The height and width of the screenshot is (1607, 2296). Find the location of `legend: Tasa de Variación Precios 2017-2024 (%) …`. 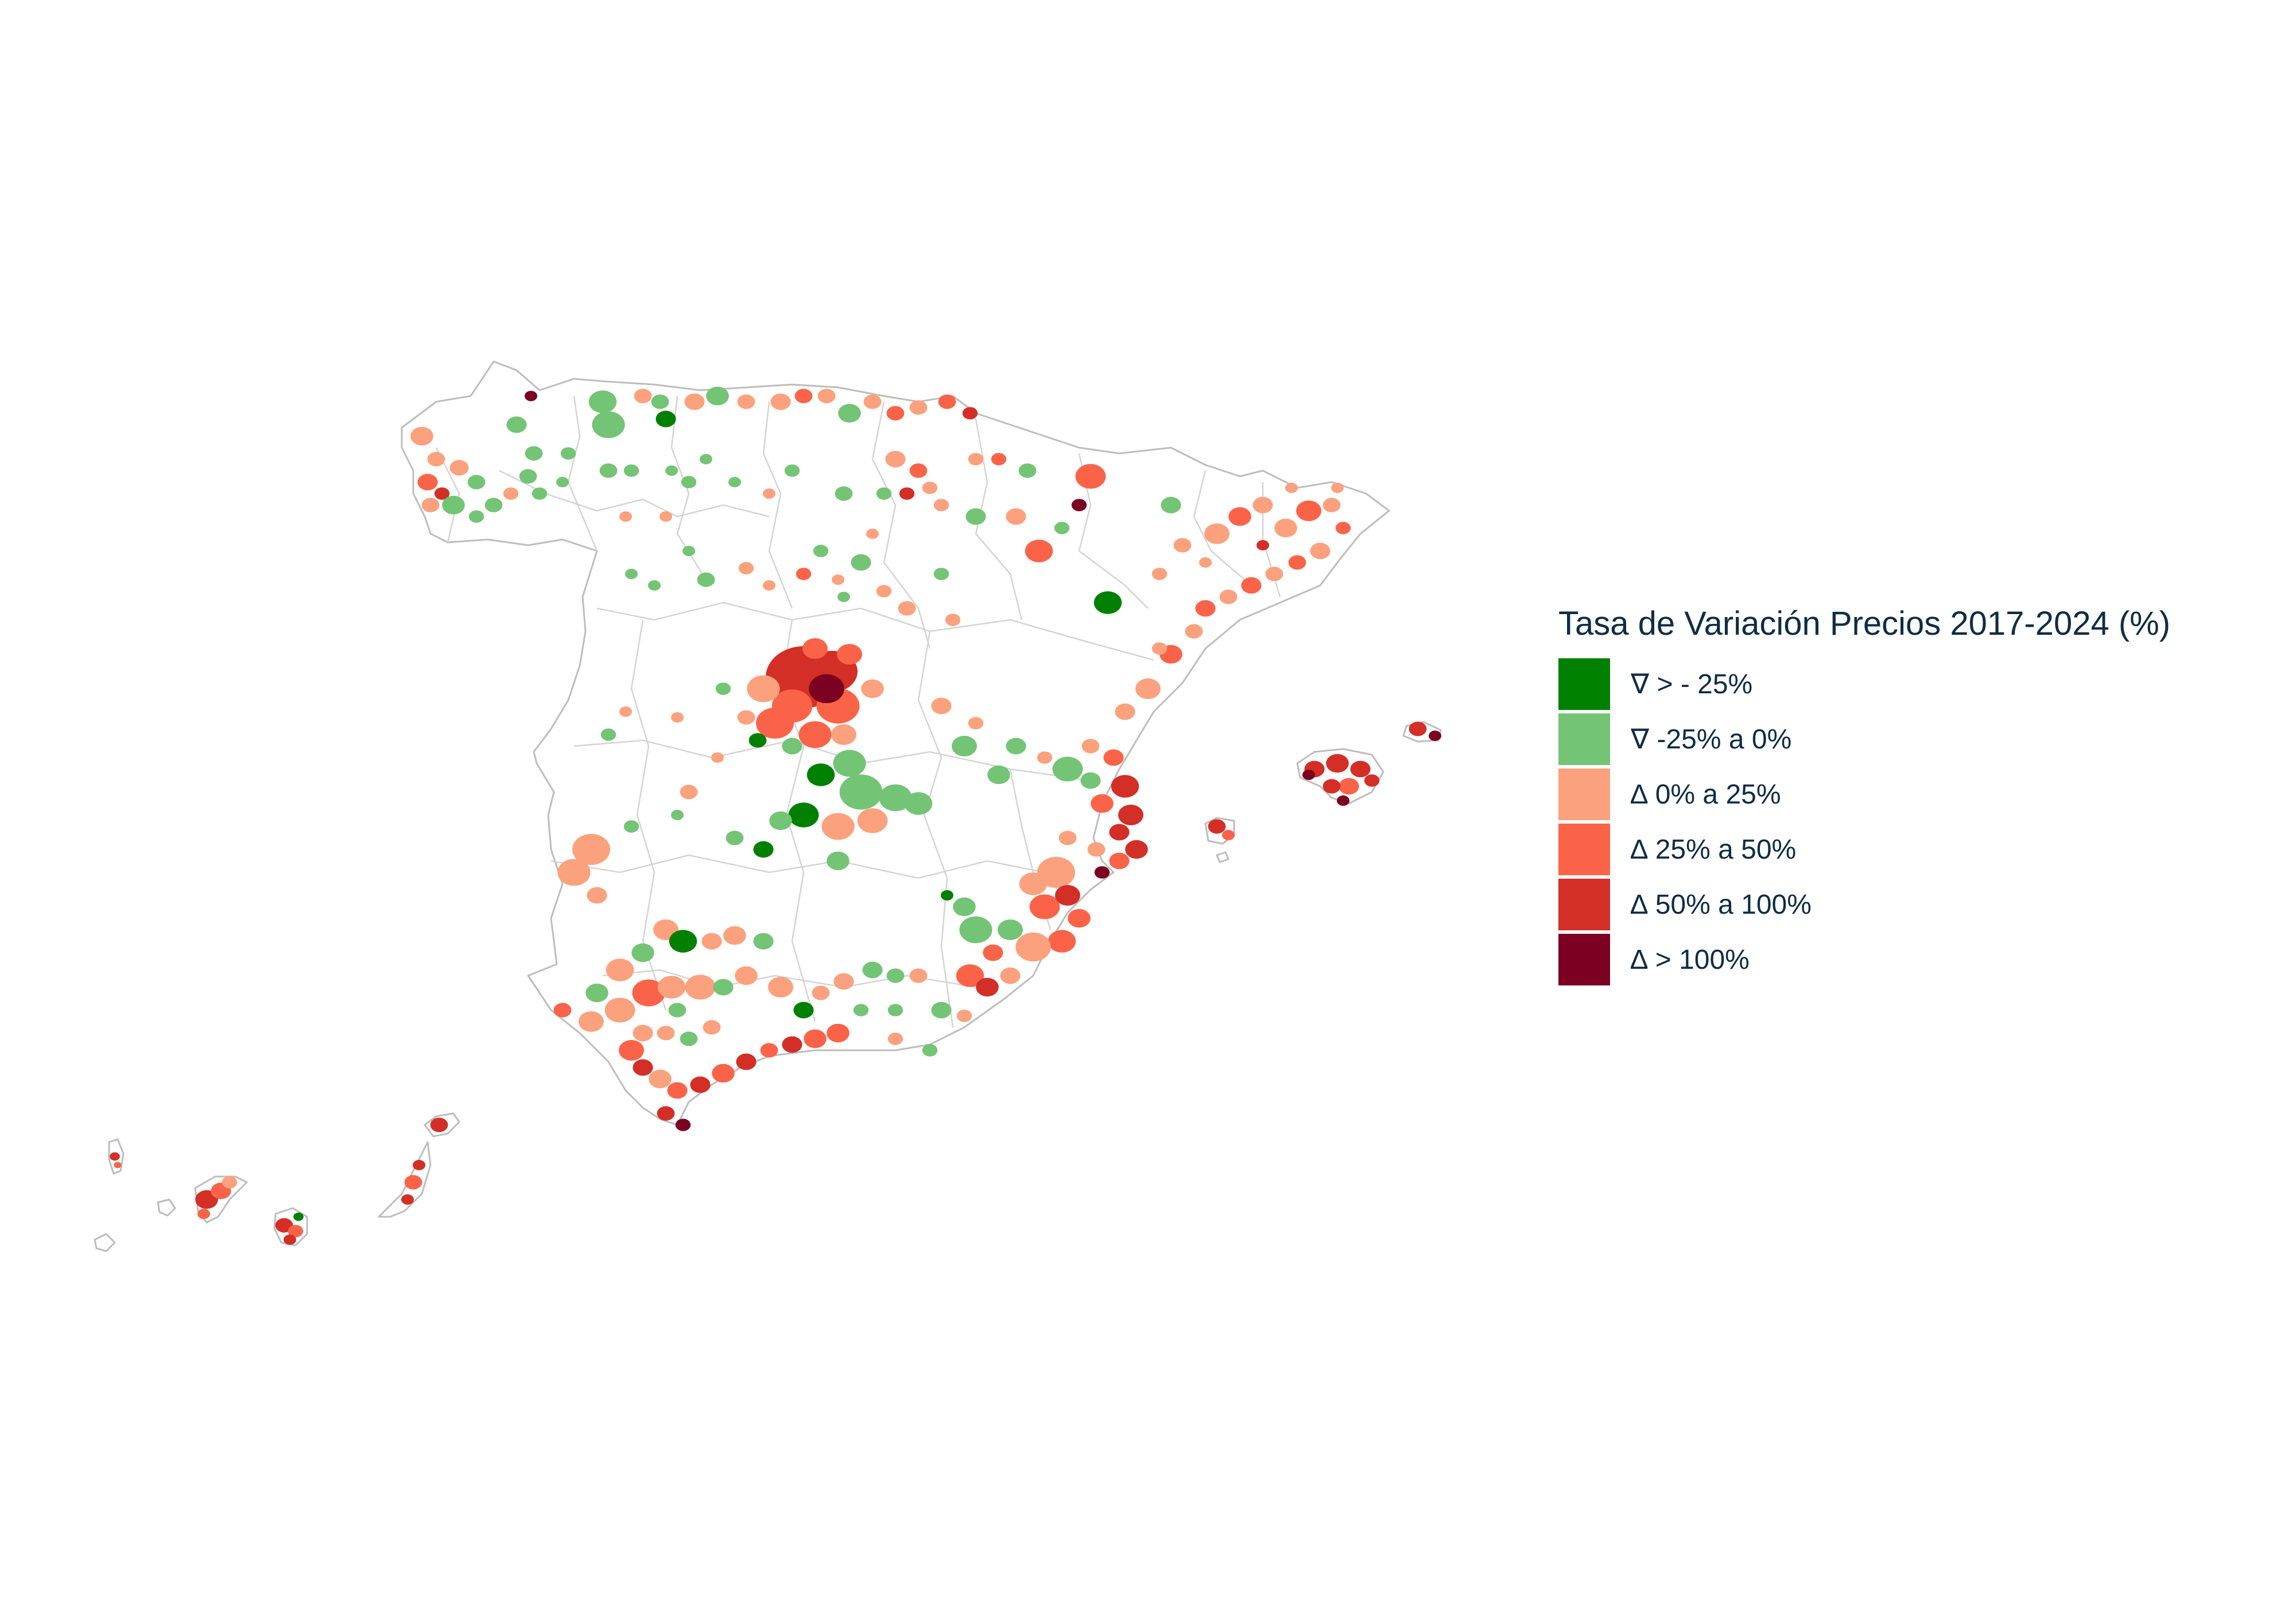

legend: Tasa de Variación Precios 2017-2024 (%) … is located at coordinates (1920, 796).